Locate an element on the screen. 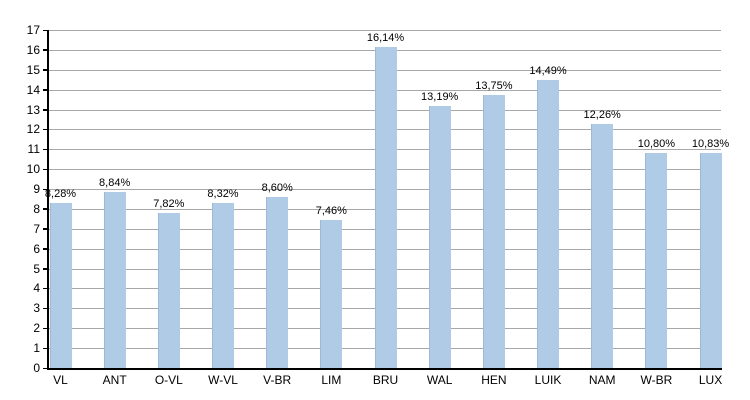  x-axis-line is located at coordinates (384, 369).